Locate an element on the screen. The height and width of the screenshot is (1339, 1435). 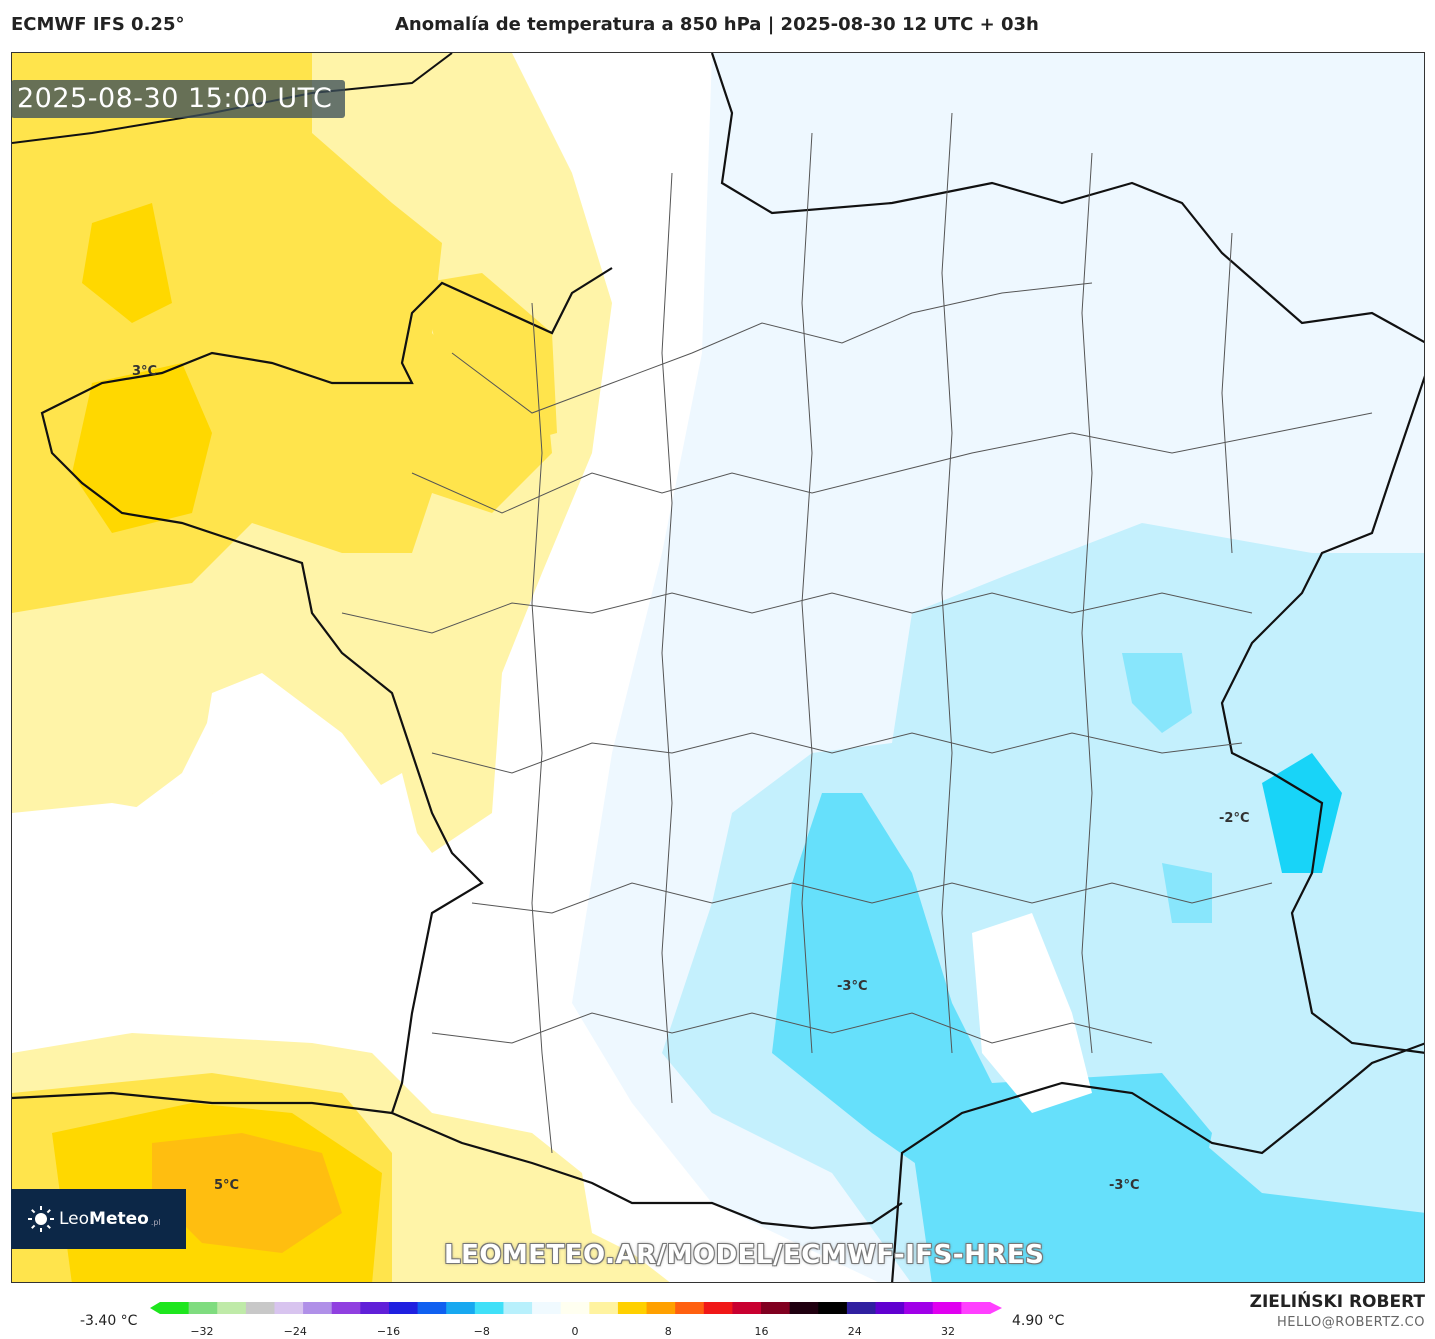
leometeo-logo: Leo Meteo .pl is located at coordinates (98, 1219).